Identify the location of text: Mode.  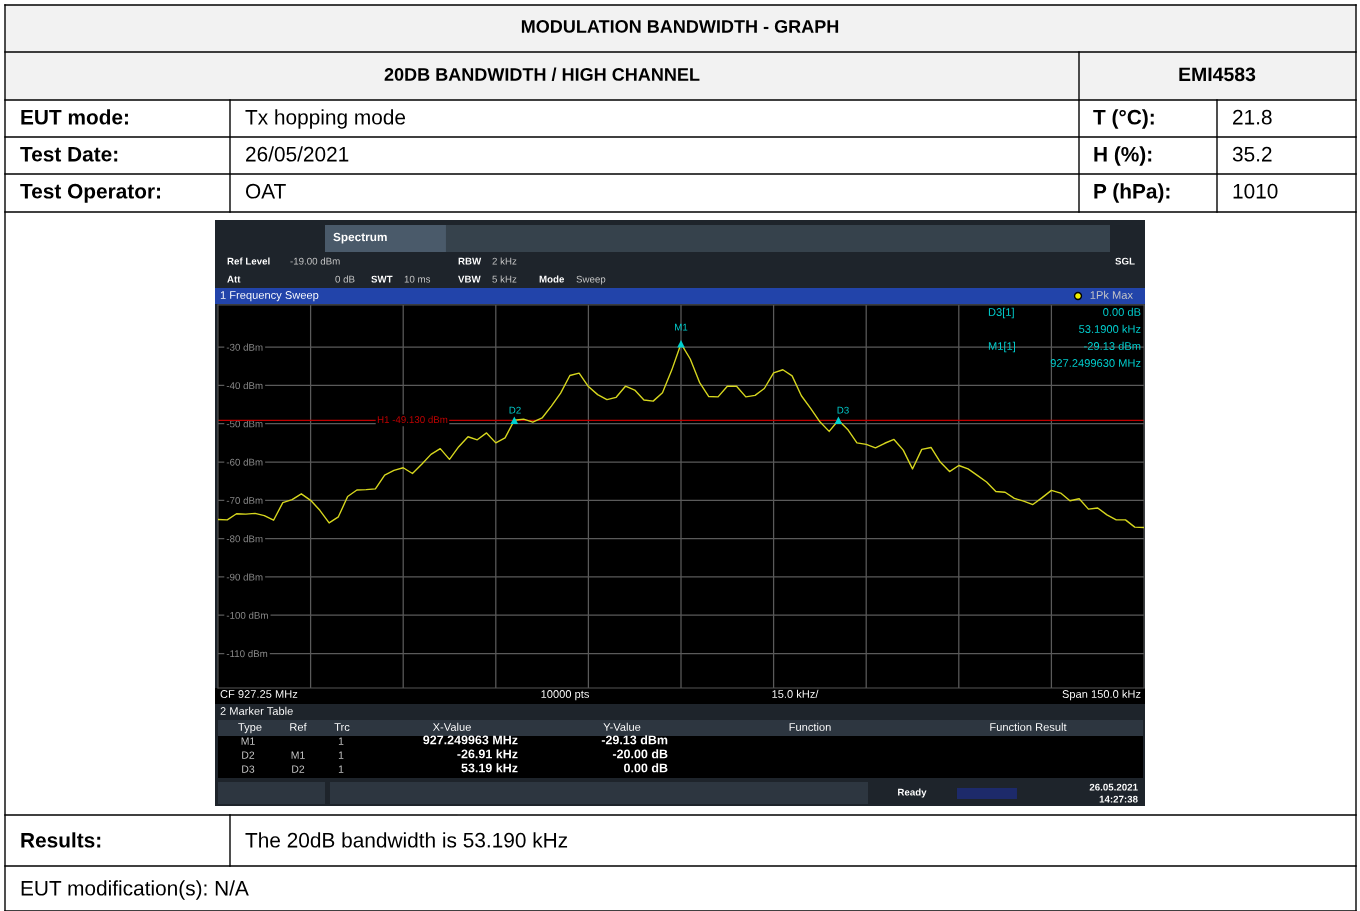
(552, 279).